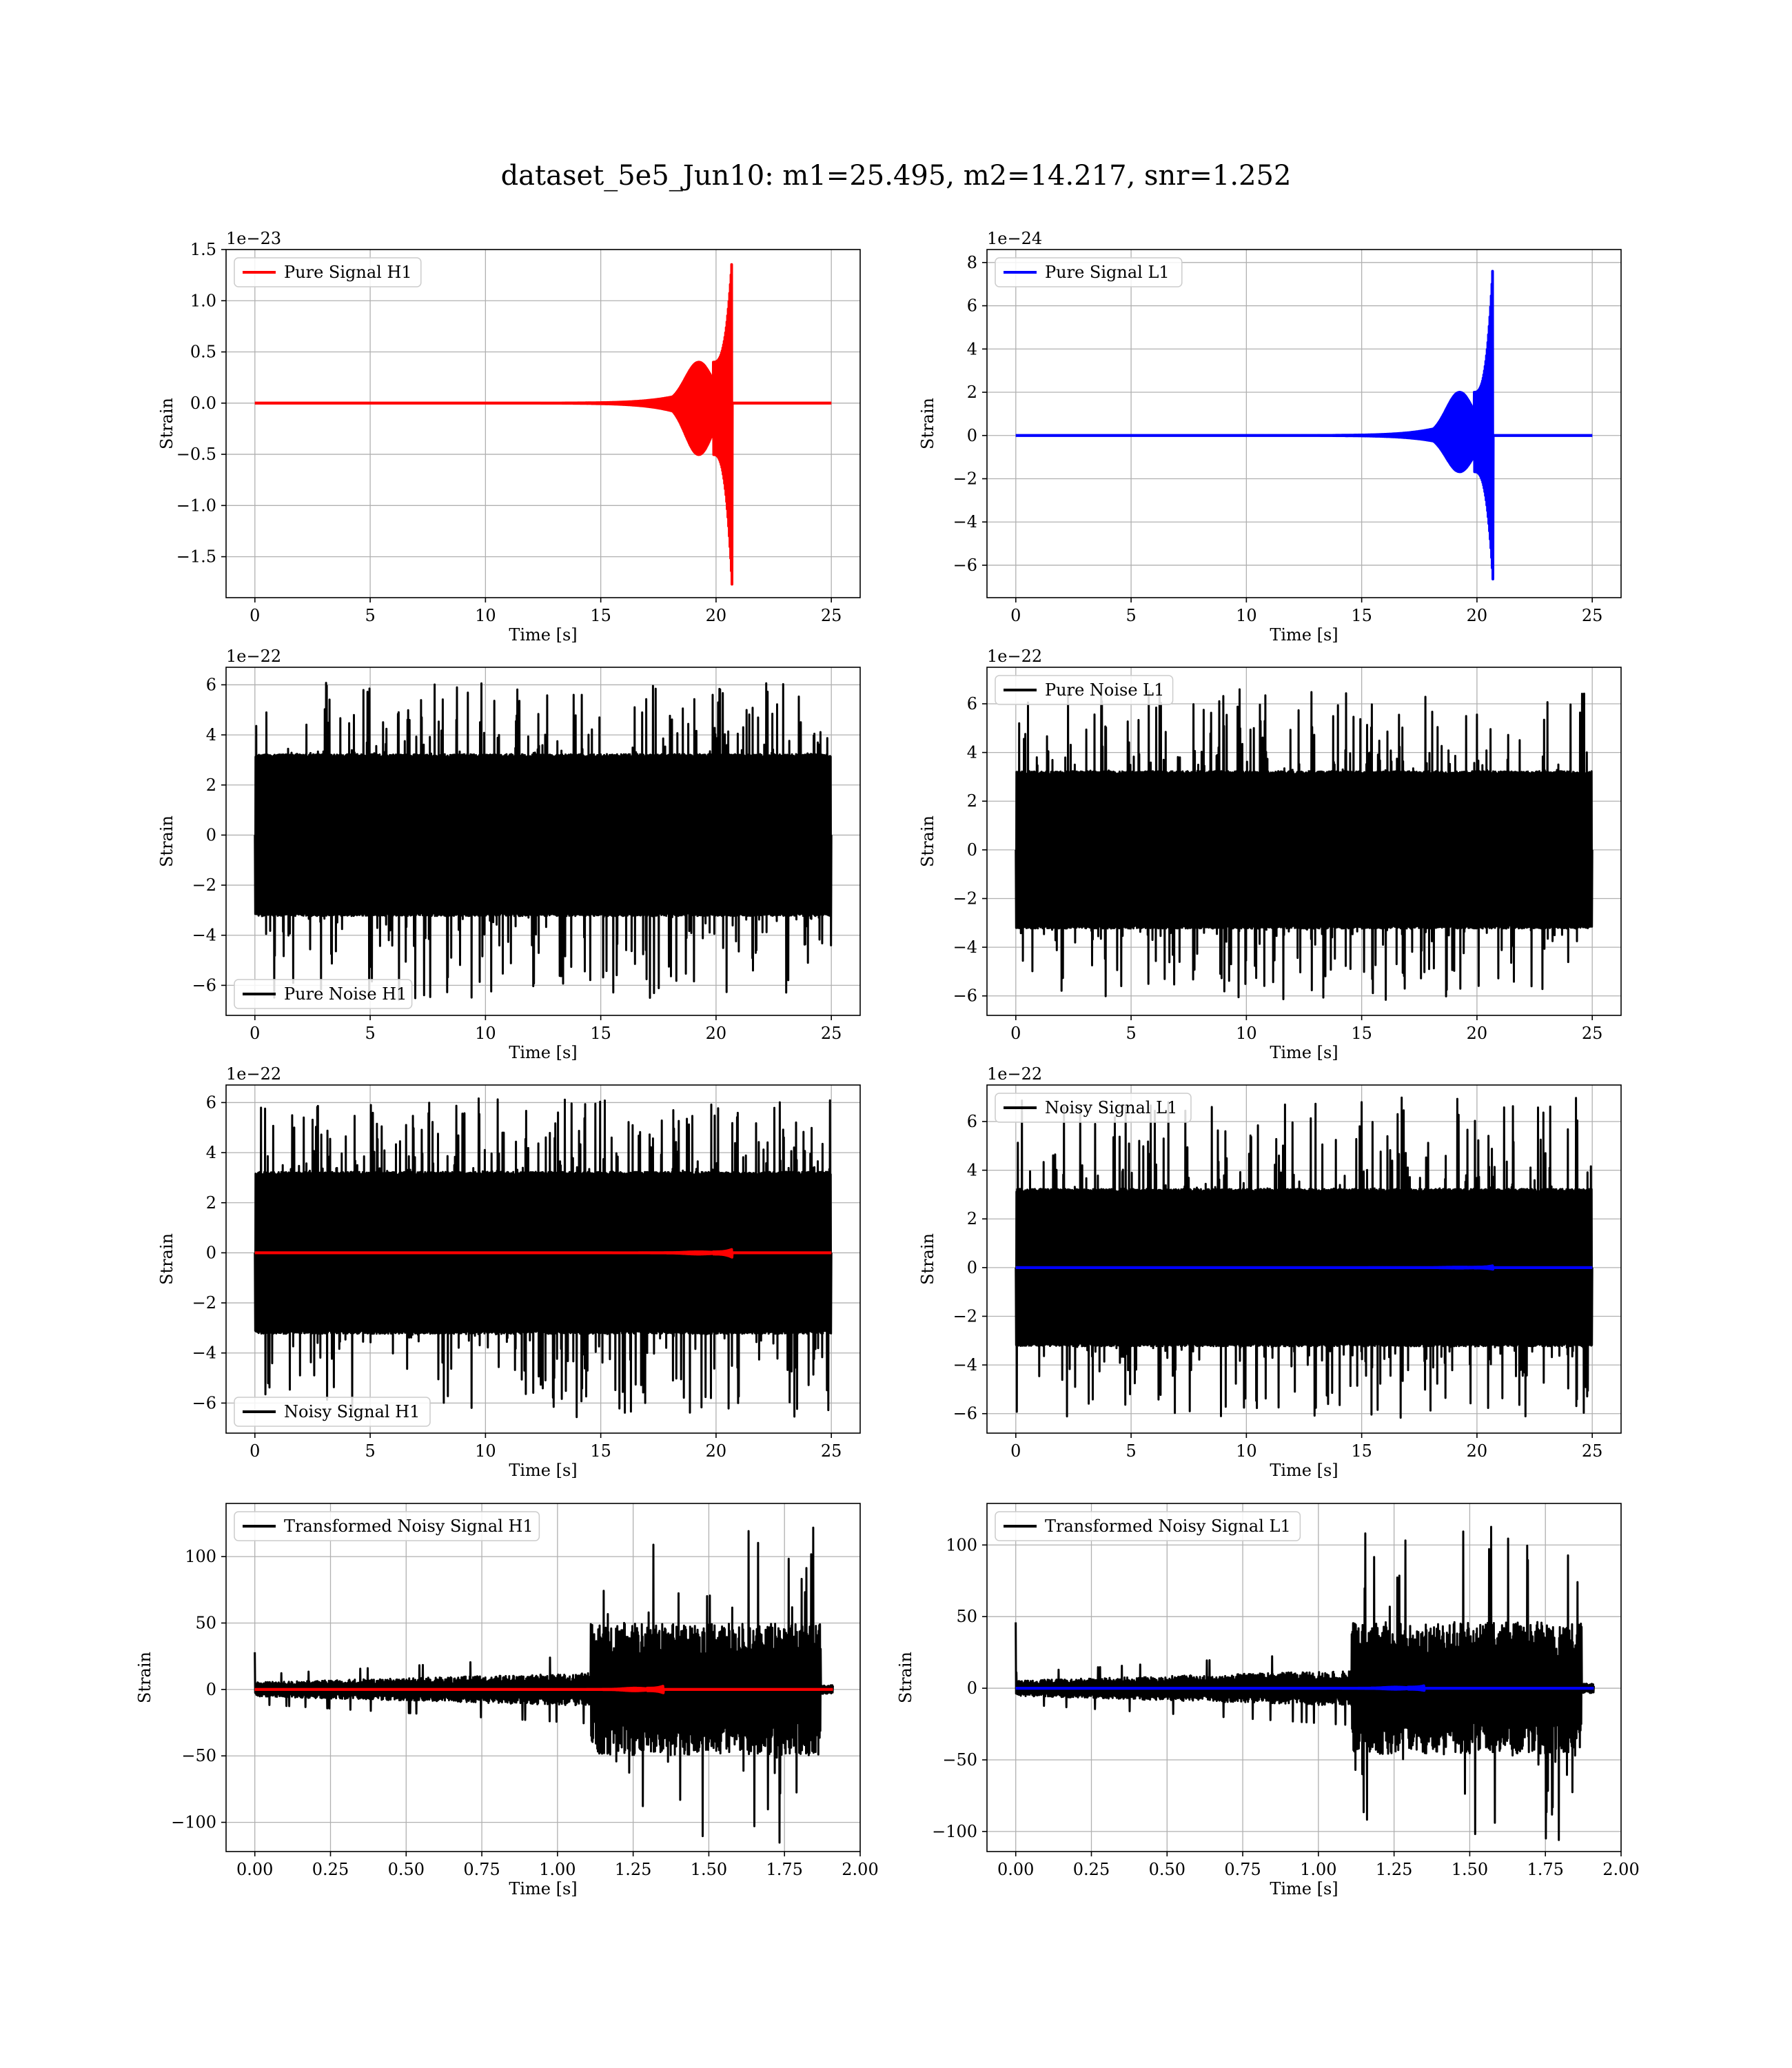  Describe the element at coordinates (1545, 1869) in the screenshot. I see `x-tick-label: 1.75` at that location.